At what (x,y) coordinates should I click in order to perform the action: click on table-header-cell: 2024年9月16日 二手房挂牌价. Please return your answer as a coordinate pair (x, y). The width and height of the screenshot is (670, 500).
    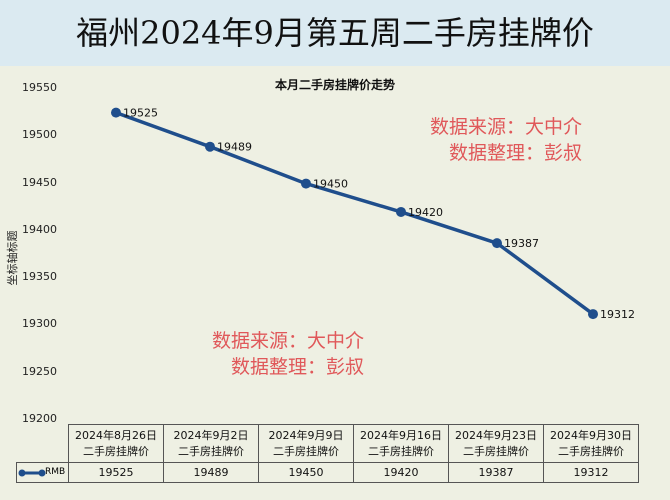
    Looking at the image, I should click on (401, 443).